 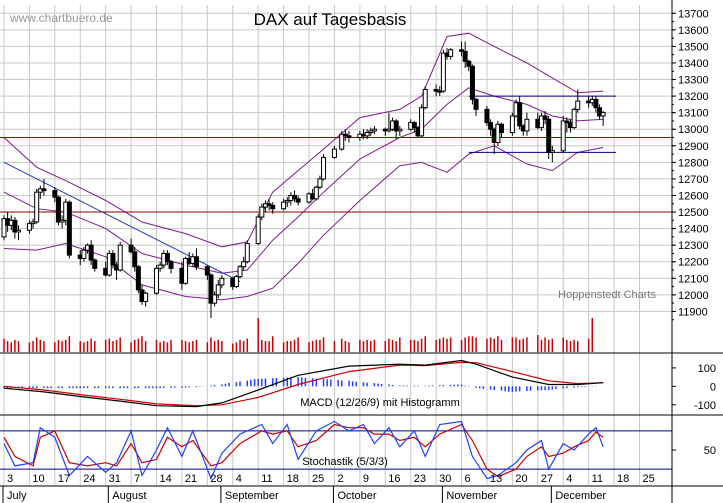 What do you see at coordinates (693, 263) in the screenshot?
I see `y-tick-label: 12200` at bounding box center [693, 263].